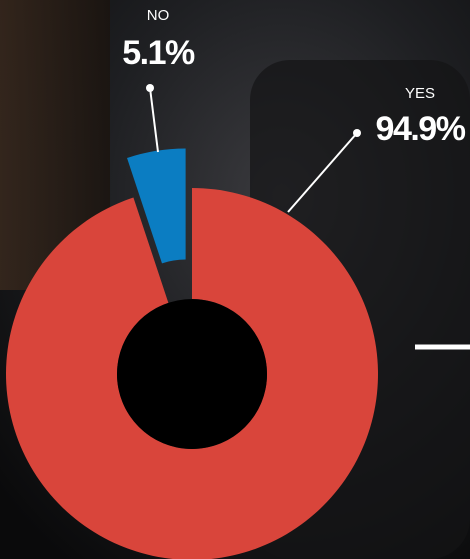 This screenshot has height=559, width=470. I want to click on slice, so click(156, 206).